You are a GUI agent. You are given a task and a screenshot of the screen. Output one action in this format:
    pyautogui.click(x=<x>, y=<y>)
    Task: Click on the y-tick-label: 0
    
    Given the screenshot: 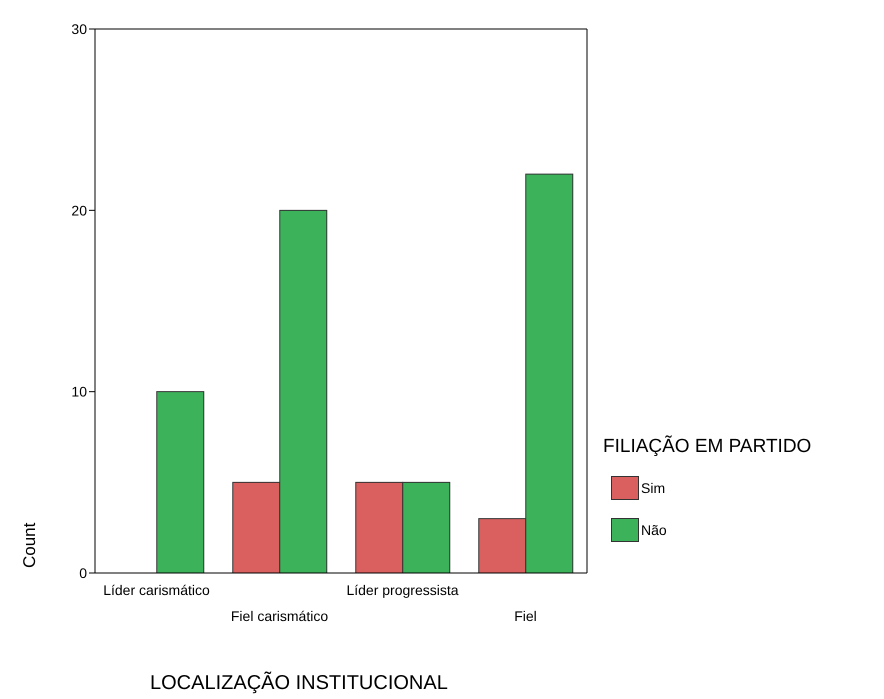 What is the action you would take?
    pyautogui.click(x=83, y=572)
    